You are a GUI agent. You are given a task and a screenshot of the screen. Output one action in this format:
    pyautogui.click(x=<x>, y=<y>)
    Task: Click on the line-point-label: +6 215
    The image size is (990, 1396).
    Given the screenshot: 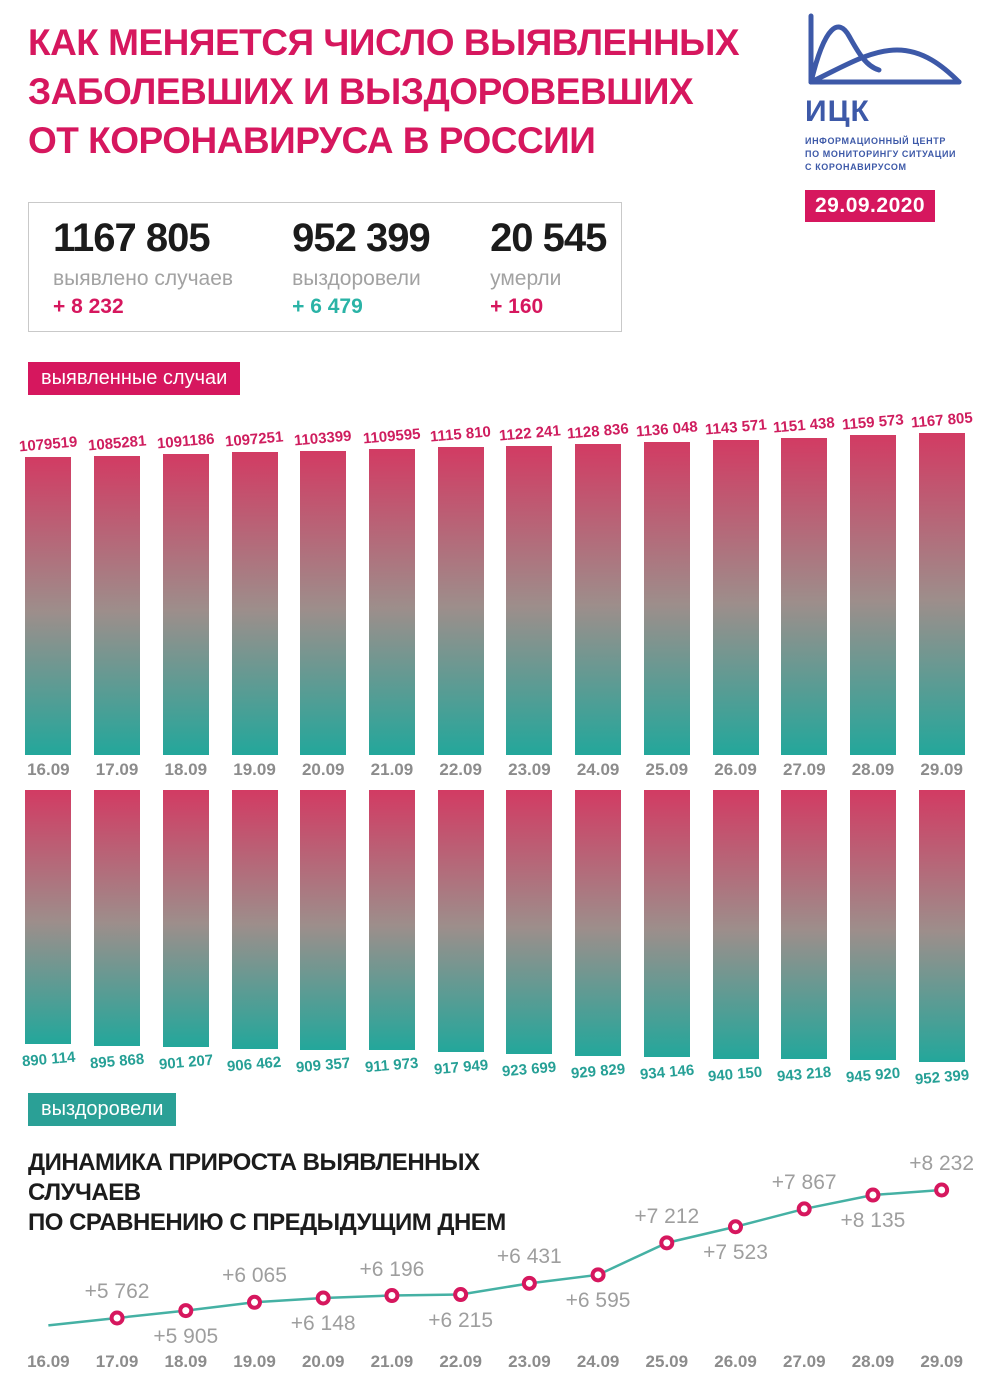 What is the action you would take?
    pyautogui.click(x=461, y=1320)
    